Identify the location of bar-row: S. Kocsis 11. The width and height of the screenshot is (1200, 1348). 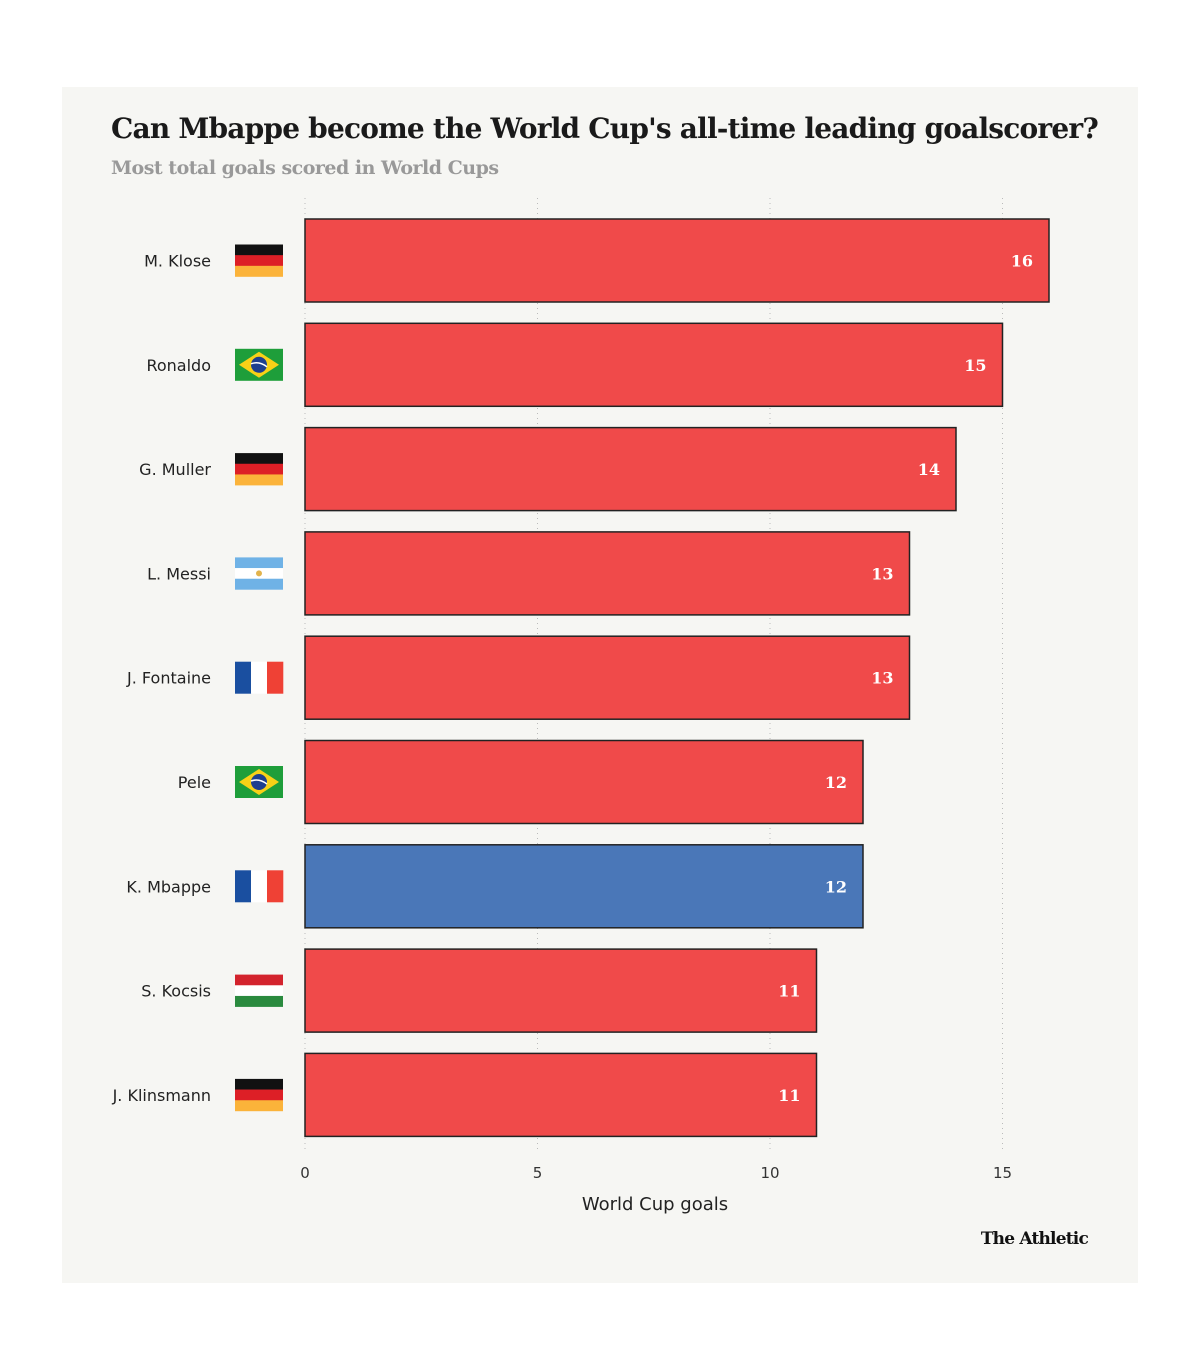
(479, 990).